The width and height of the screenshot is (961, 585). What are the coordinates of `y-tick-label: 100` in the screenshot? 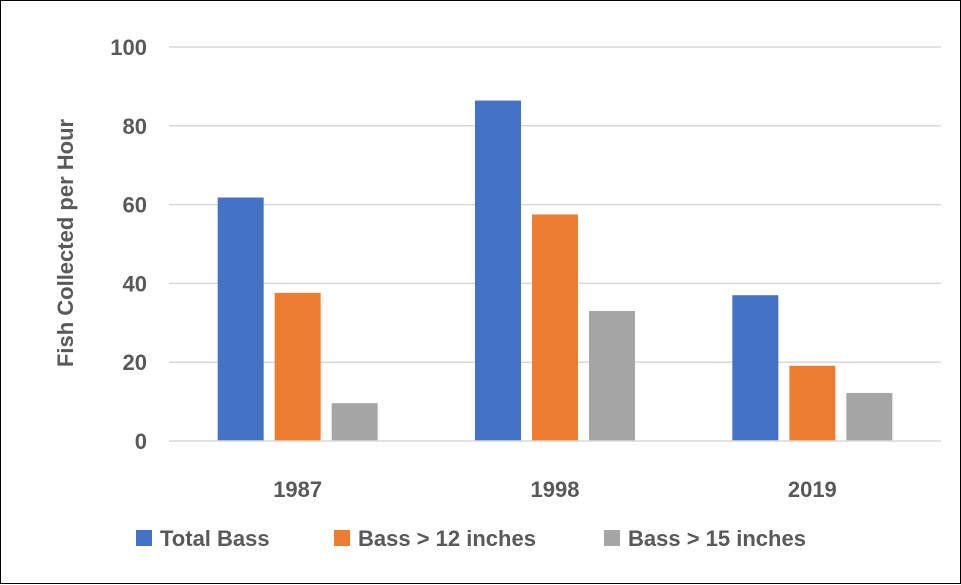 It's located at (128, 47).